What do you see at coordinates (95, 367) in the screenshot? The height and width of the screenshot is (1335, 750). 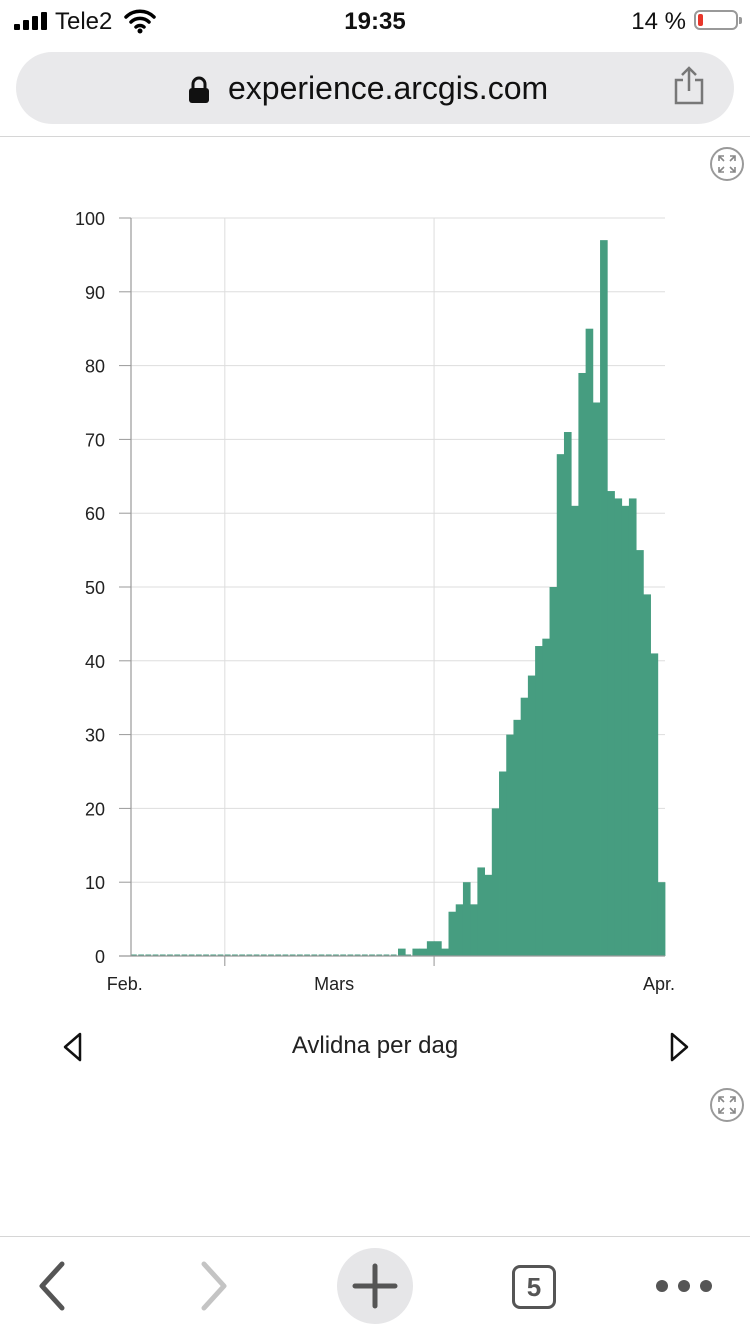 I see `y-tick-label: 80` at bounding box center [95, 367].